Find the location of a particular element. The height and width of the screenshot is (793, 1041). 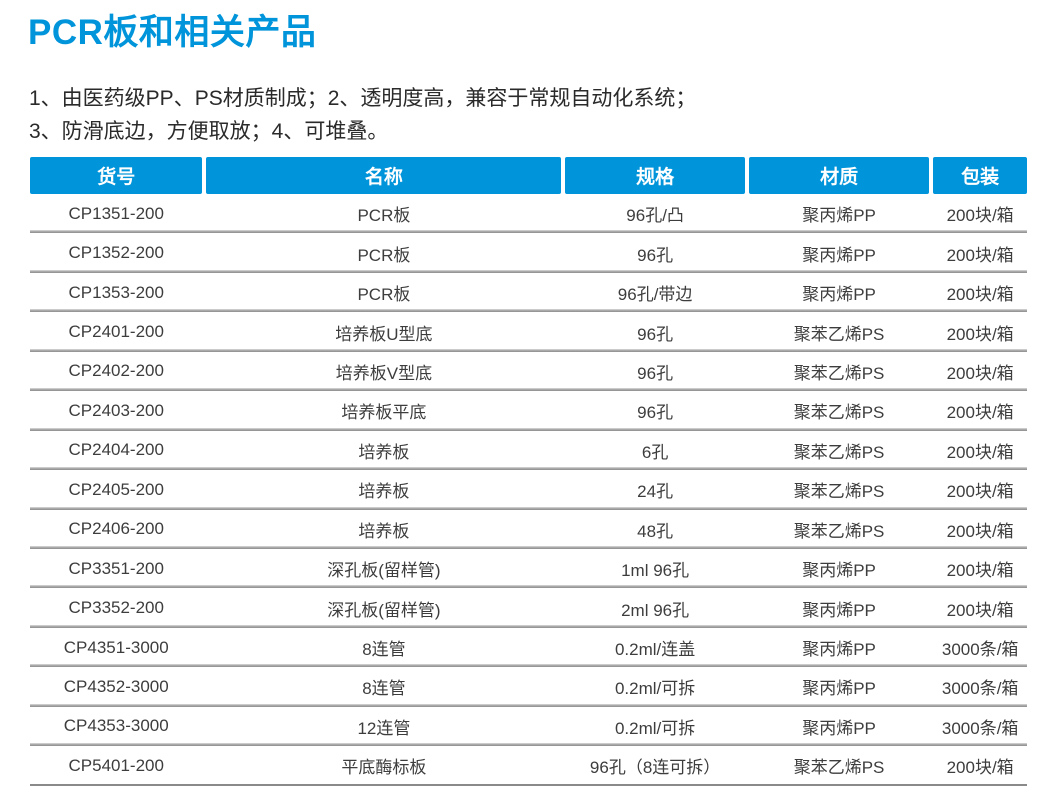

table-row: CP2401-200 培养板U型底 96孔 聚苯乙烯PS 200块/箱 is located at coordinates (528, 332).